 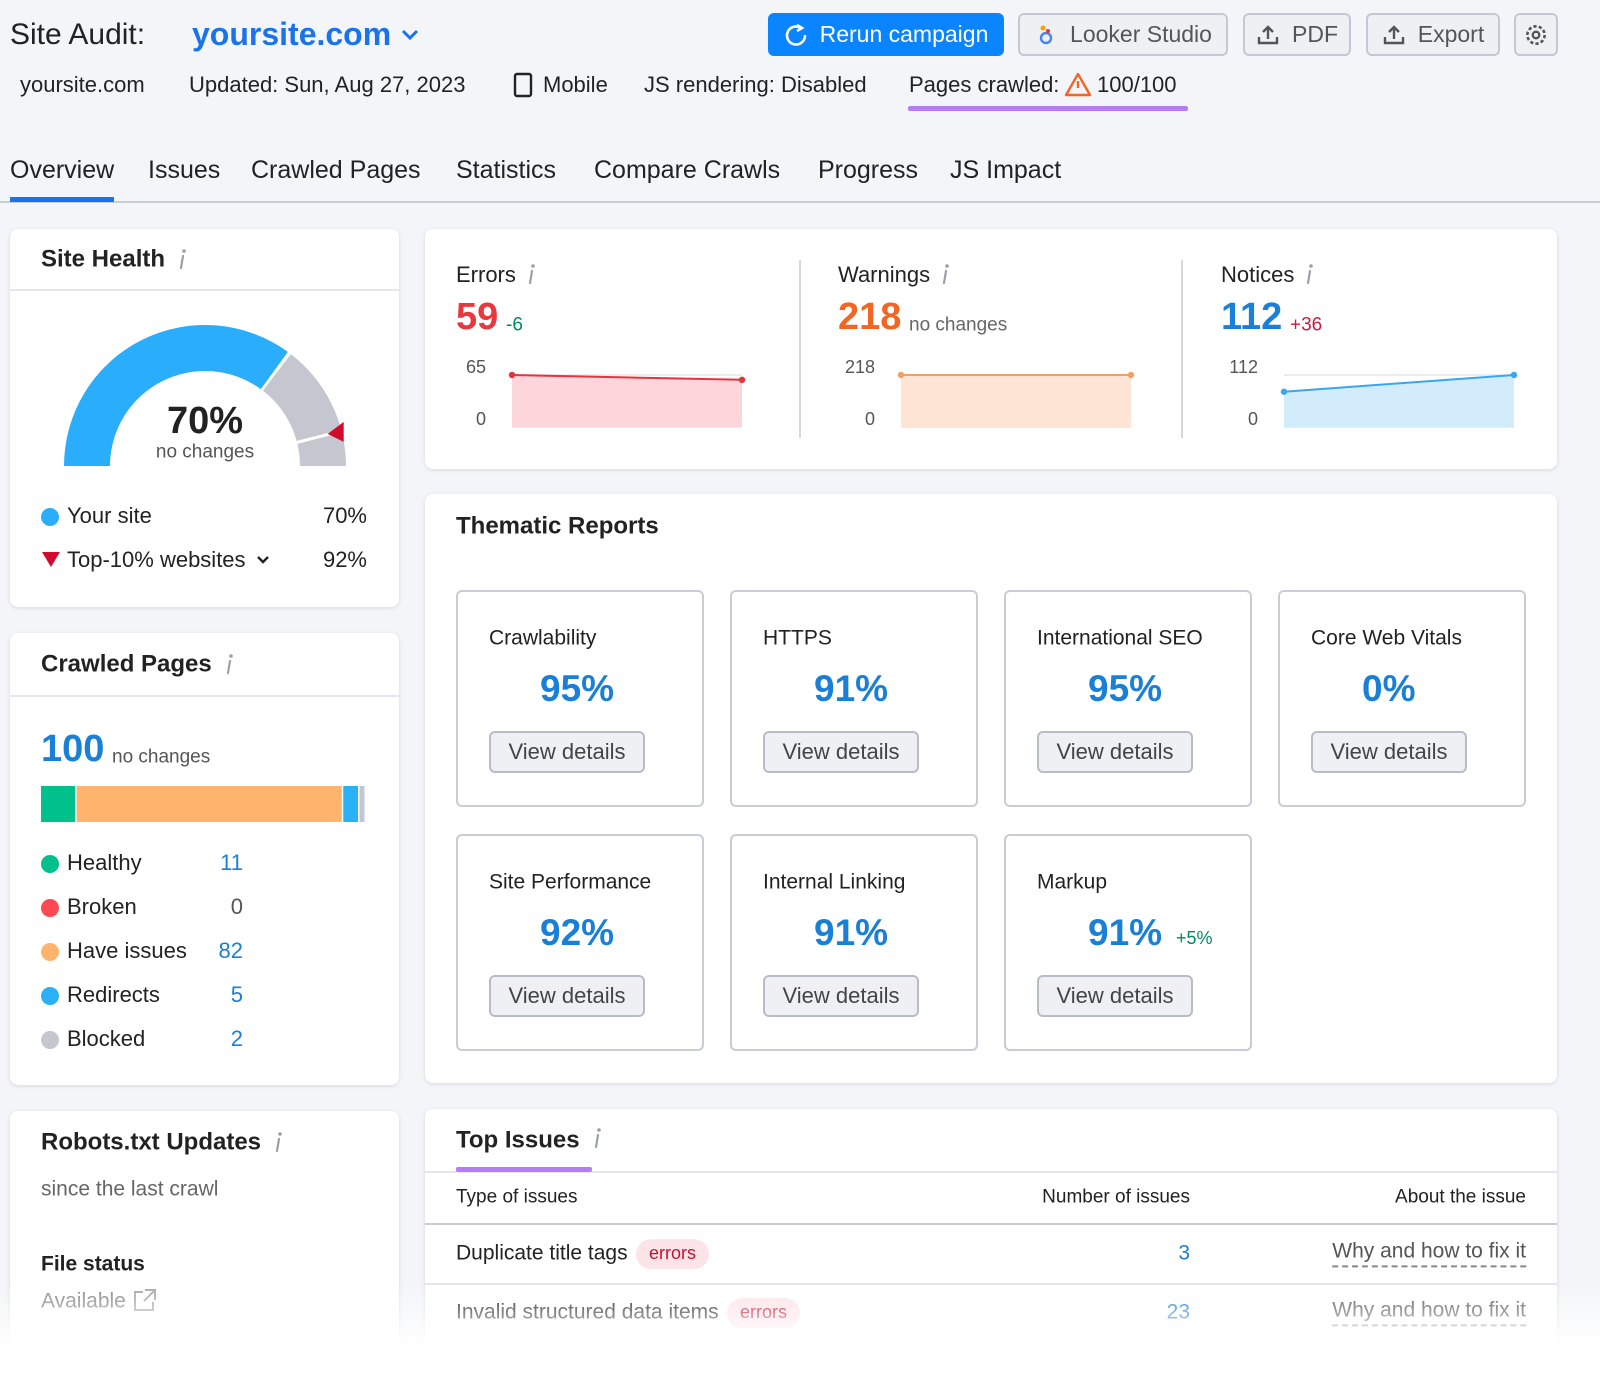 What do you see at coordinates (1048, 108) in the screenshot?
I see `pages-crawled-underline` at bounding box center [1048, 108].